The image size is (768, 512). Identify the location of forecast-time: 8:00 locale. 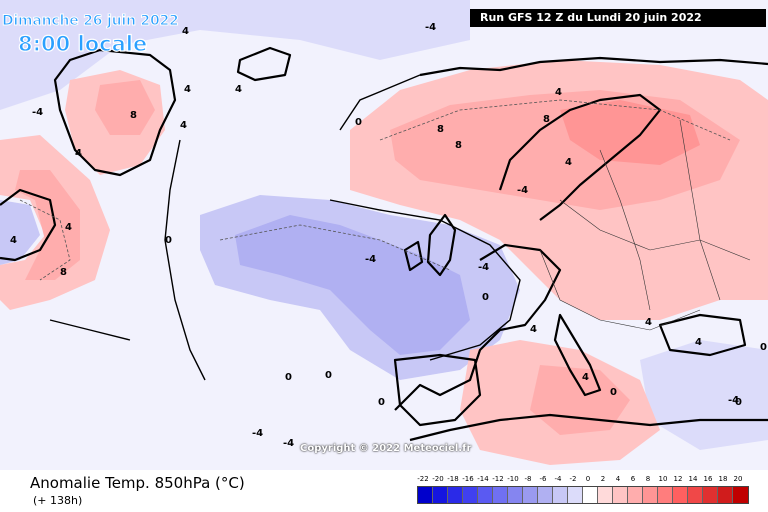
(82, 43).